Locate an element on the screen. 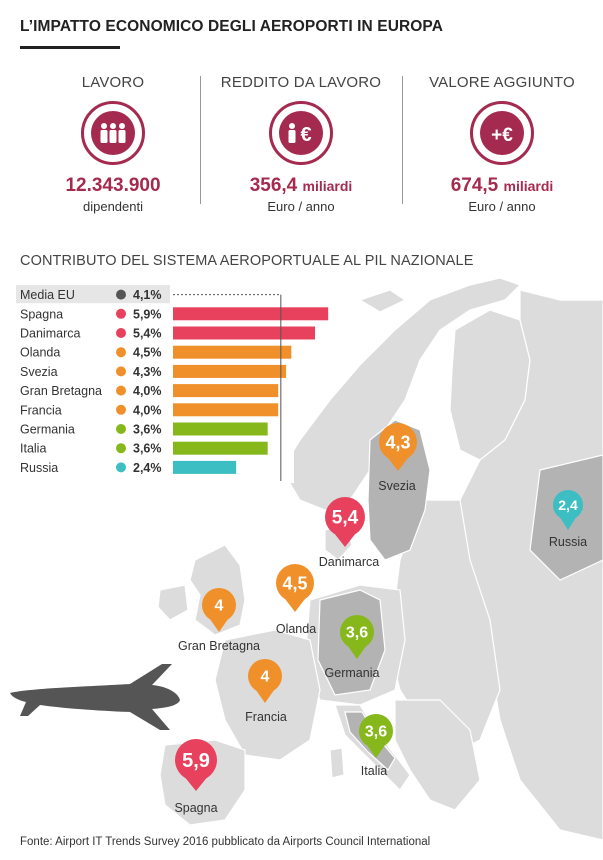 The image size is (603, 860). pin-value: 3,6 is located at coordinates (357, 633).